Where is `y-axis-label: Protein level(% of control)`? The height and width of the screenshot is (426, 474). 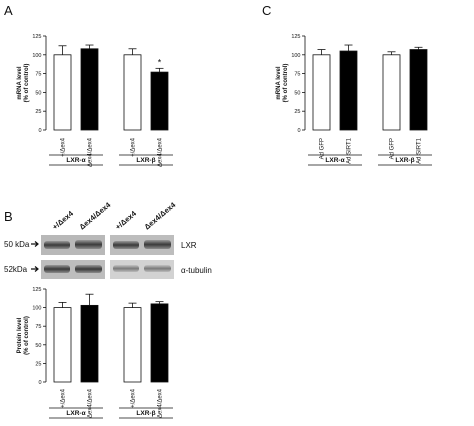 y-axis-label: Protein level(% of control) is located at coordinates (23, 335).